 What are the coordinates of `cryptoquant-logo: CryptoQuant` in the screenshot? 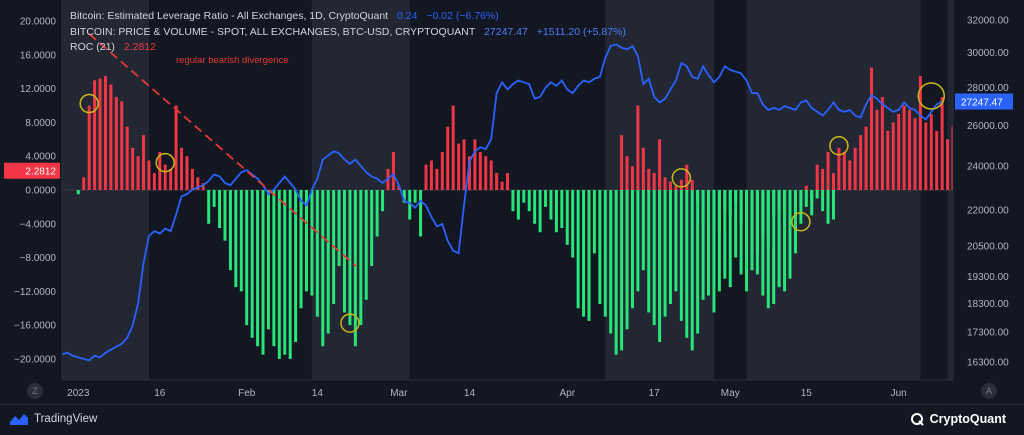 It's located at (958, 419).